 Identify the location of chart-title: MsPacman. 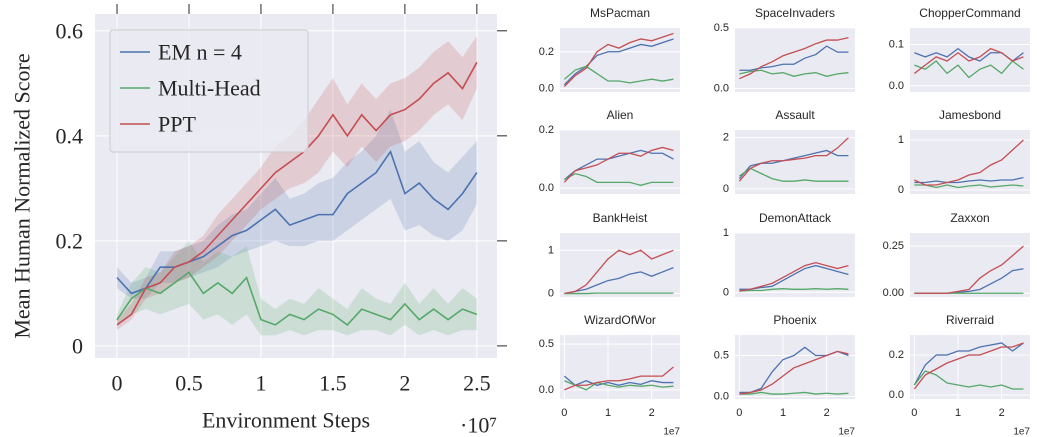
(620, 13).